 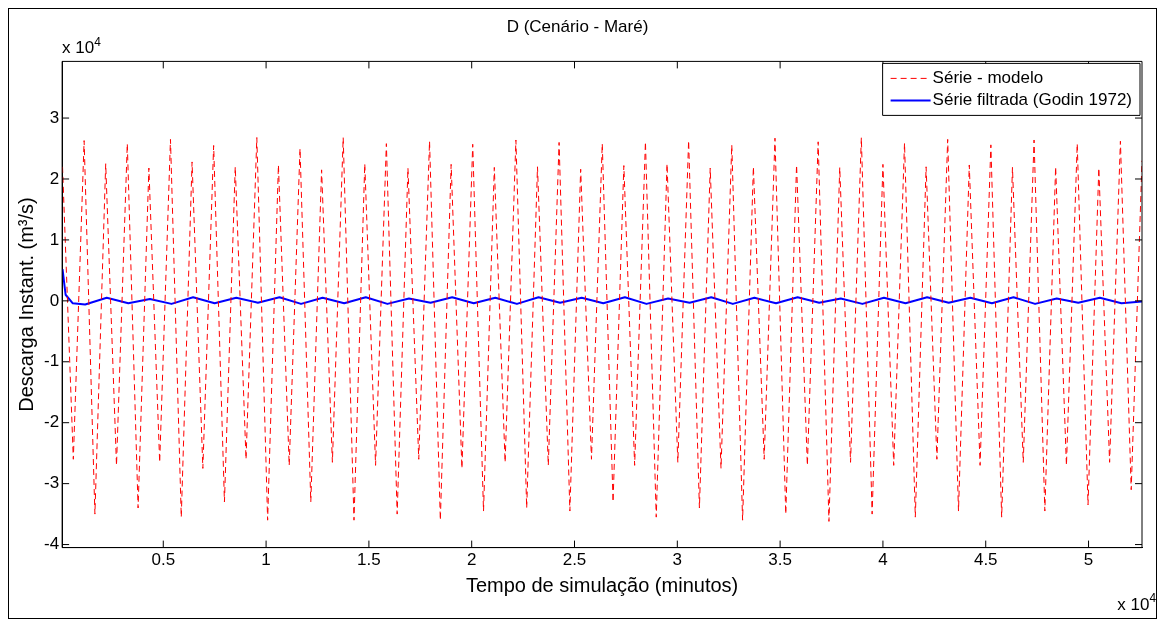 I want to click on x-tick-label: 1, so click(x=266, y=560).